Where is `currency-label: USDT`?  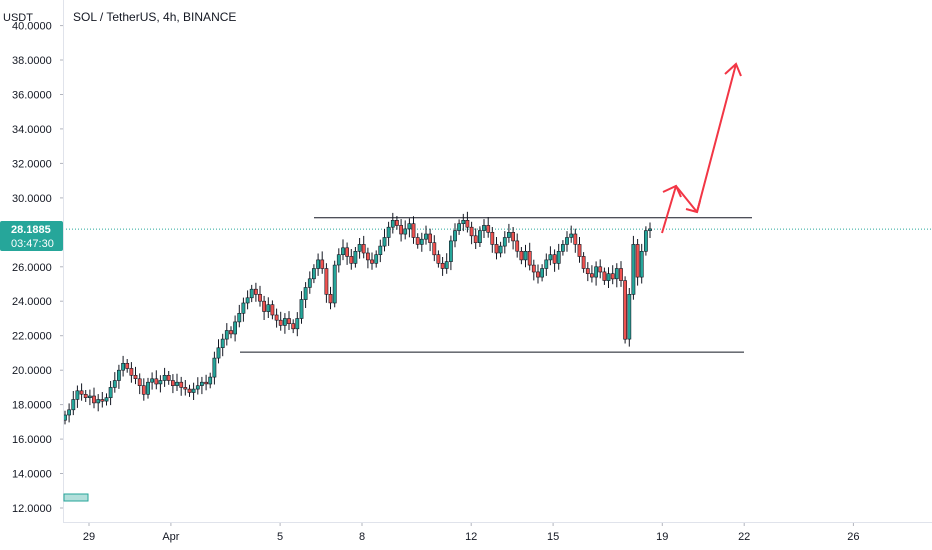 currency-label: USDT is located at coordinates (18, 18).